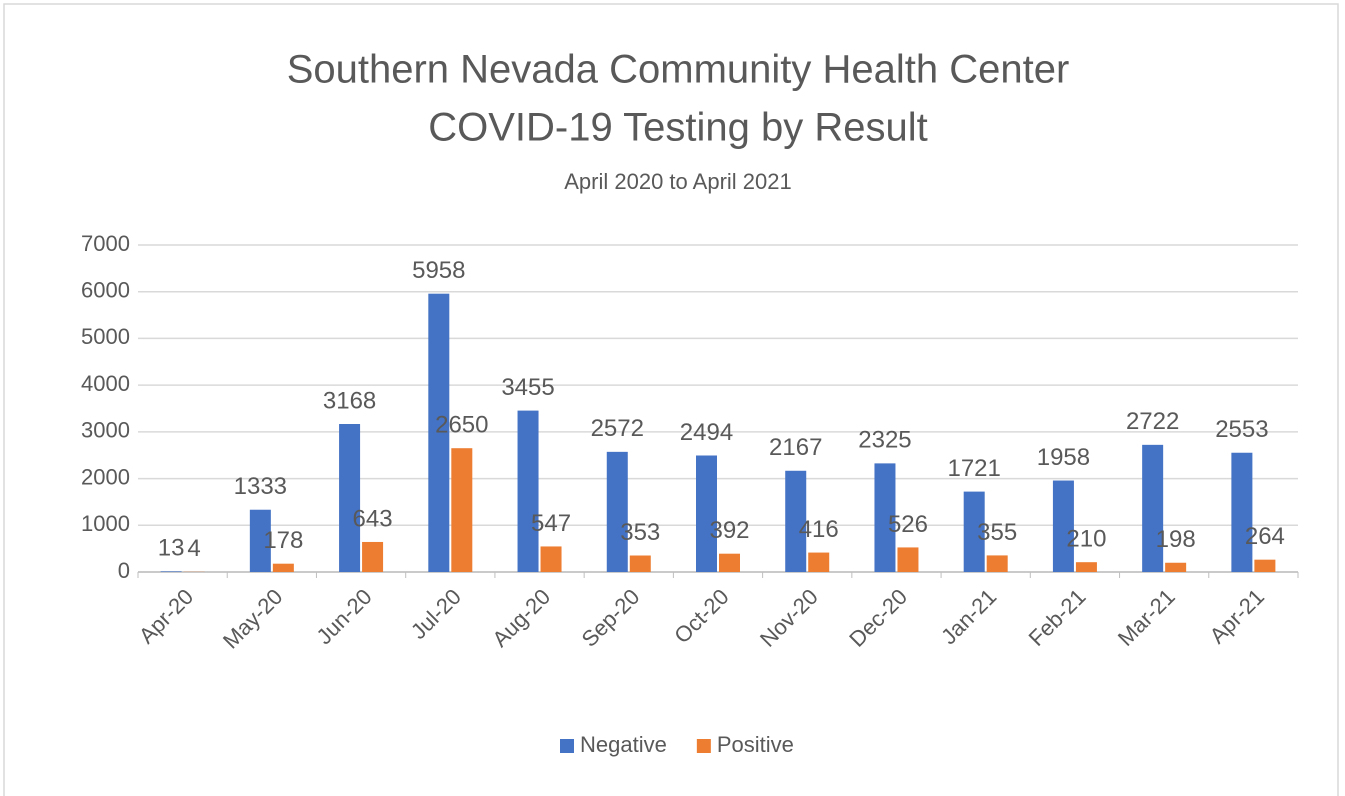 This screenshot has width=1345, height=796. I want to click on data-label: 3168, so click(349, 400).